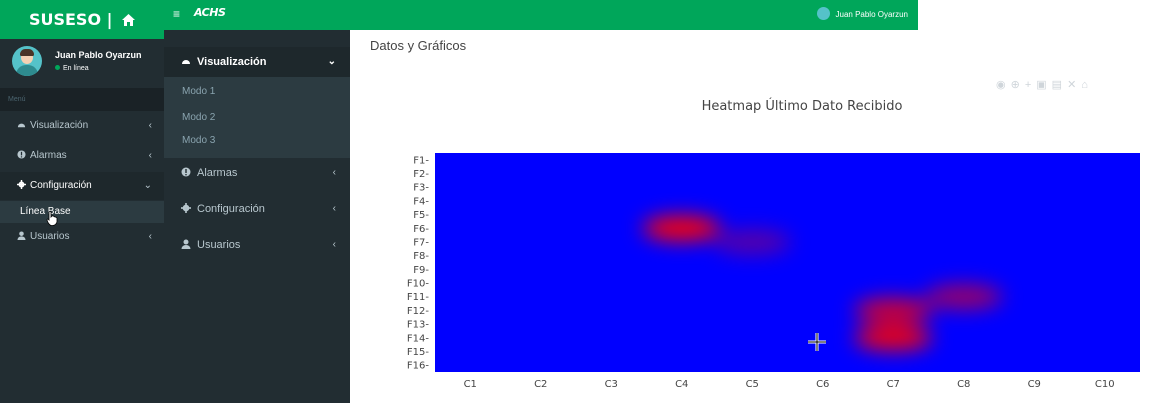 Image resolution: width=1153 pixels, height=403 pixels. I want to click on y-tick-label: F9-, so click(421, 270).